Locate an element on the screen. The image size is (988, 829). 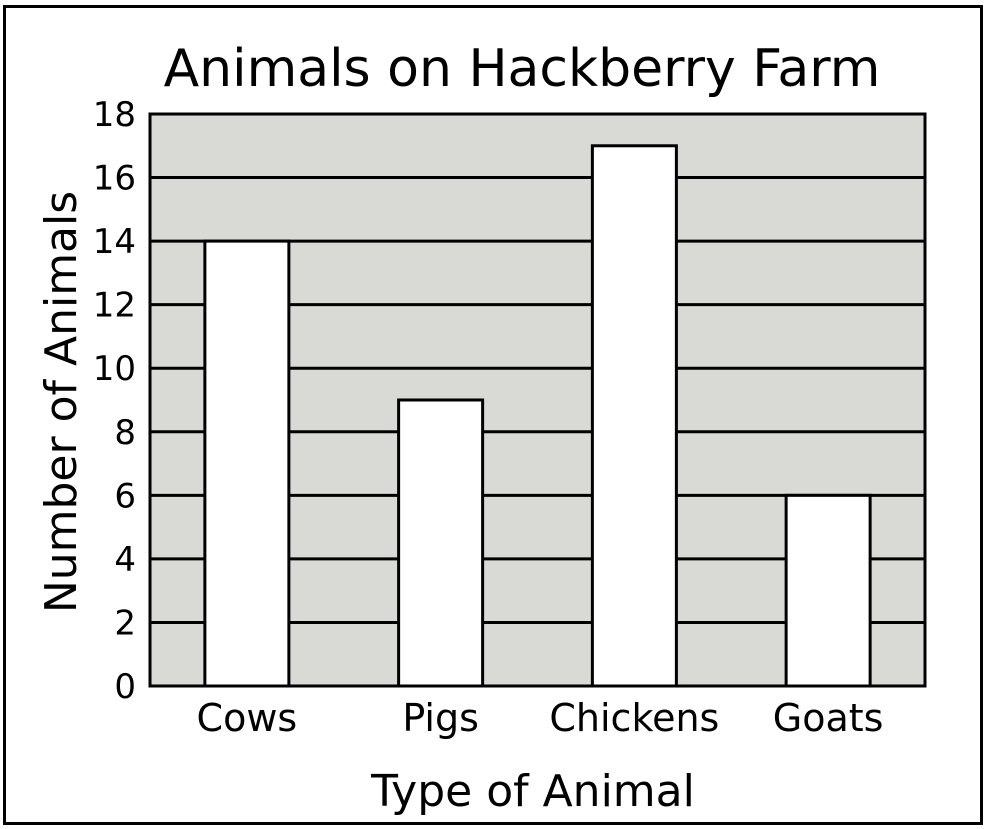
x-tick-label: Chickens is located at coordinates (634, 718).